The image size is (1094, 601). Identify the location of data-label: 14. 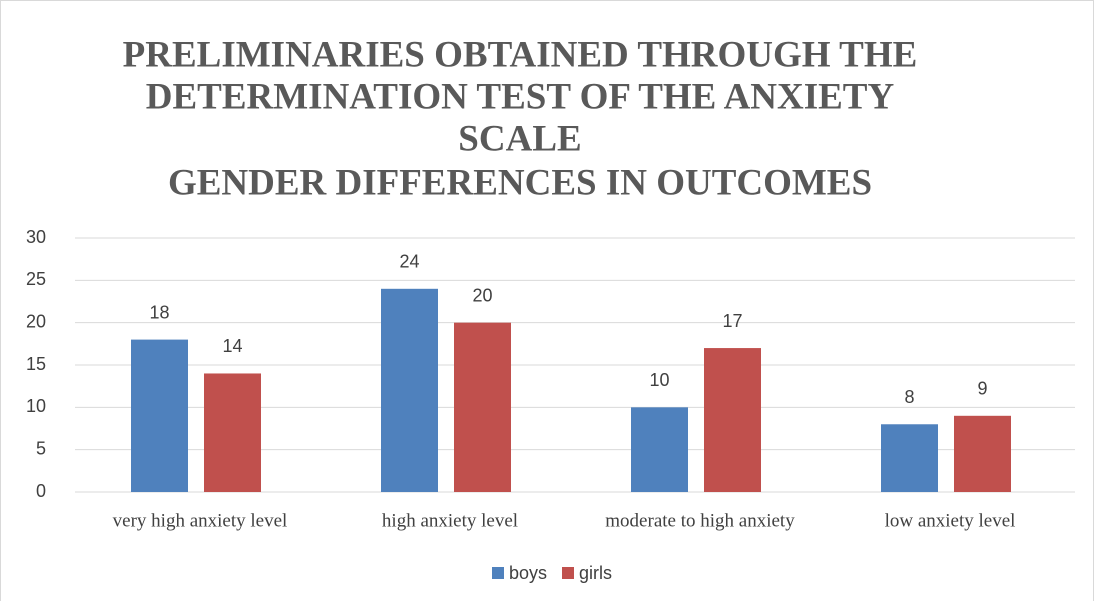
(232, 346).